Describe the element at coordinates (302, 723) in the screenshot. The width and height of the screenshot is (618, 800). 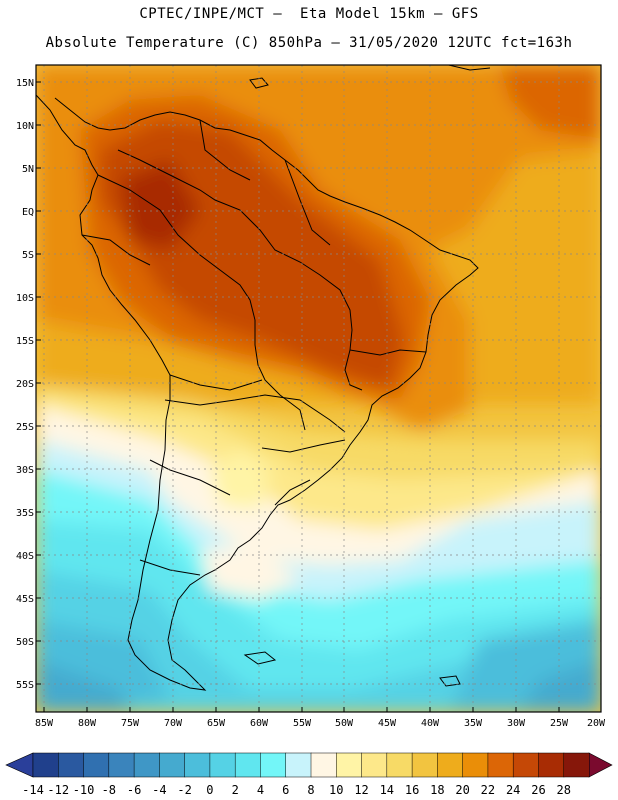
I see `lon-label: 55W` at that location.